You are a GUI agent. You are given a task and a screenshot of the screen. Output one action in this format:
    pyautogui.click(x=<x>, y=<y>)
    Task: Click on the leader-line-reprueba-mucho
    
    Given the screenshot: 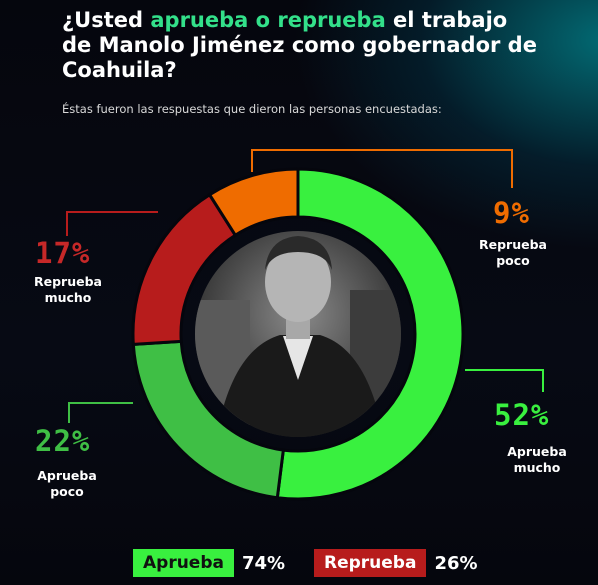 What is the action you would take?
    pyautogui.click(x=112, y=223)
    